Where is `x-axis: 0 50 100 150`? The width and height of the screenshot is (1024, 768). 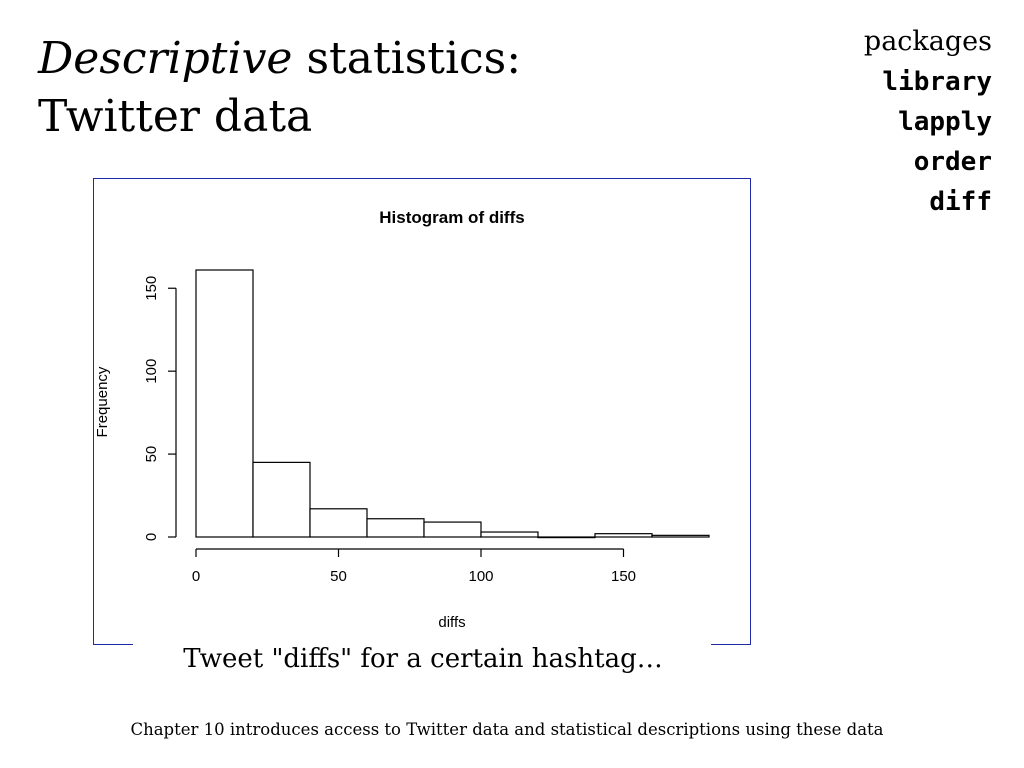 x-axis: 0 50 100 150 is located at coordinates (414, 566).